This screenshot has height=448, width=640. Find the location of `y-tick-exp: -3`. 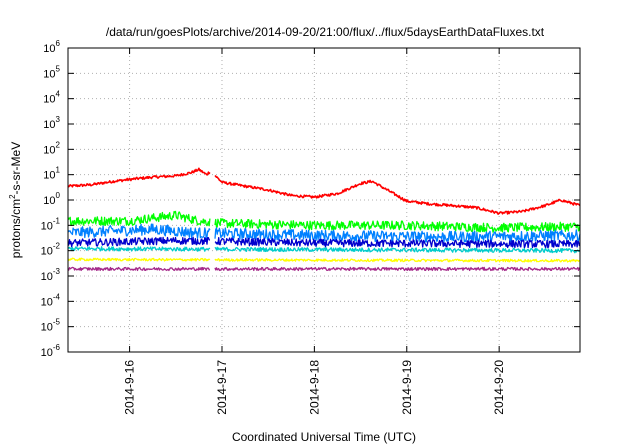

y-tick-exp: -3 is located at coordinates (57, 271).